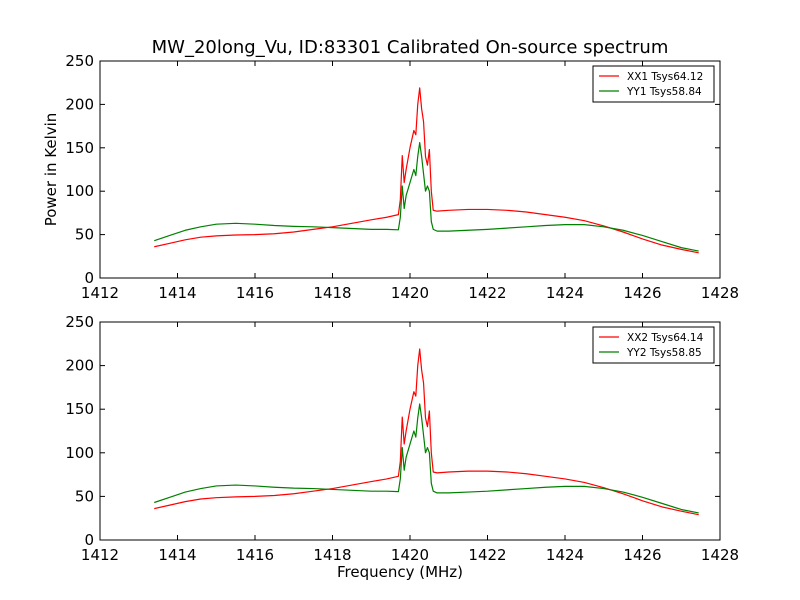  What do you see at coordinates (665, 338) in the screenshot?
I see `legend-label: XX2 Tsys64.14` at bounding box center [665, 338].